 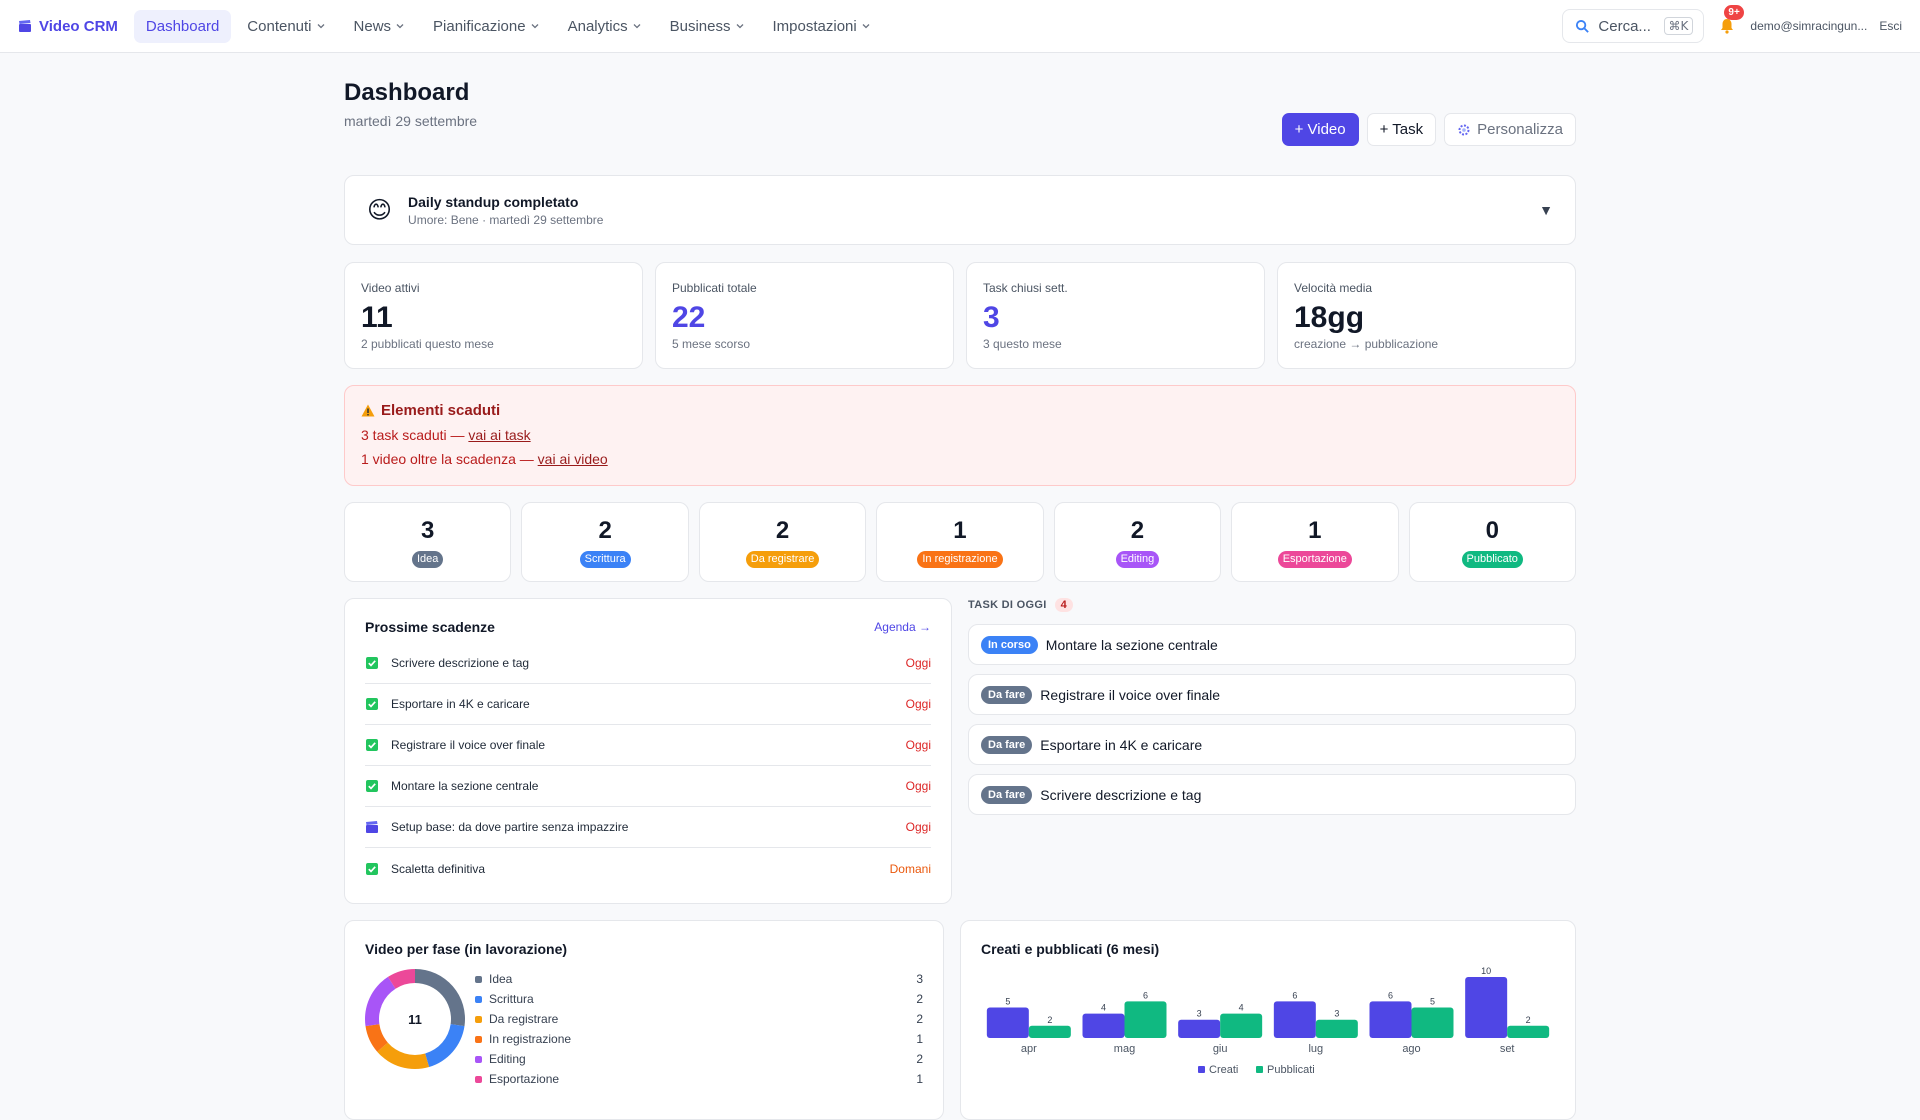 I want to click on phase-counter: 2 Editing, so click(x=1137, y=542).